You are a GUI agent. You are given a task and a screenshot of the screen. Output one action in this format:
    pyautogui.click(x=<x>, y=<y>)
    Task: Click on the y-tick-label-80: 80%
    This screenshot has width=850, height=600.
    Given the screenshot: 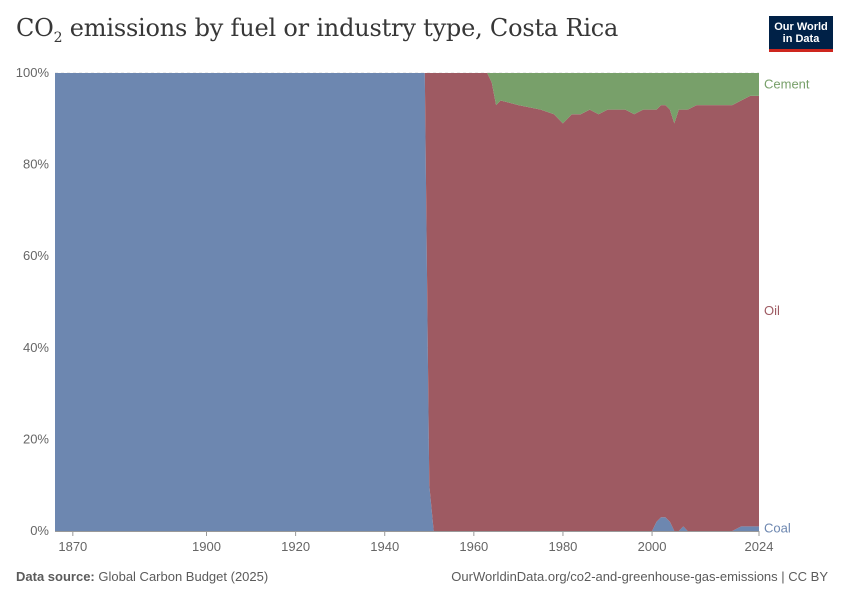 What is the action you would take?
    pyautogui.click(x=36, y=164)
    